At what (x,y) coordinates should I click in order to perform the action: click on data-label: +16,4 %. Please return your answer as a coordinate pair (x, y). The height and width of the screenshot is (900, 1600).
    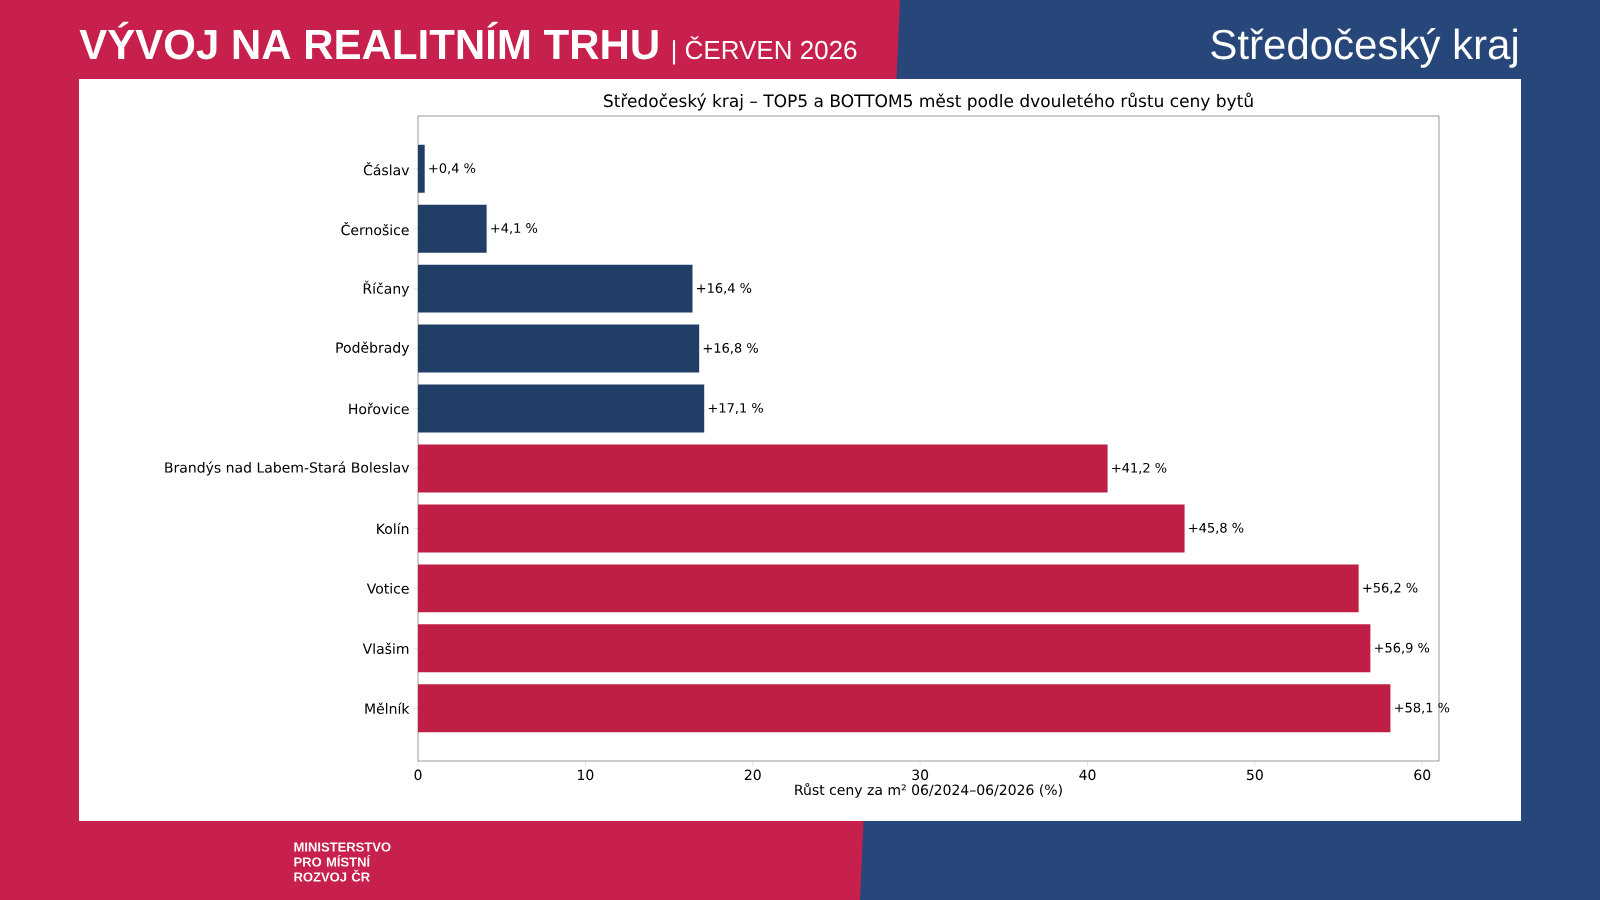
    Looking at the image, I should click on (724, 289).